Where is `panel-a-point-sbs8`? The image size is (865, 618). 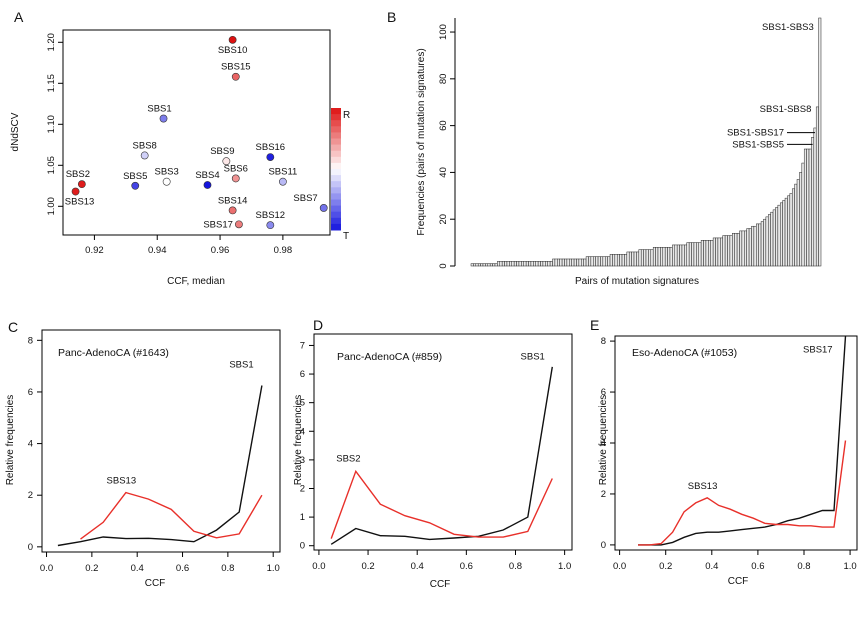 panel-a-point-sbs8 is located at coordinates (144, 155).